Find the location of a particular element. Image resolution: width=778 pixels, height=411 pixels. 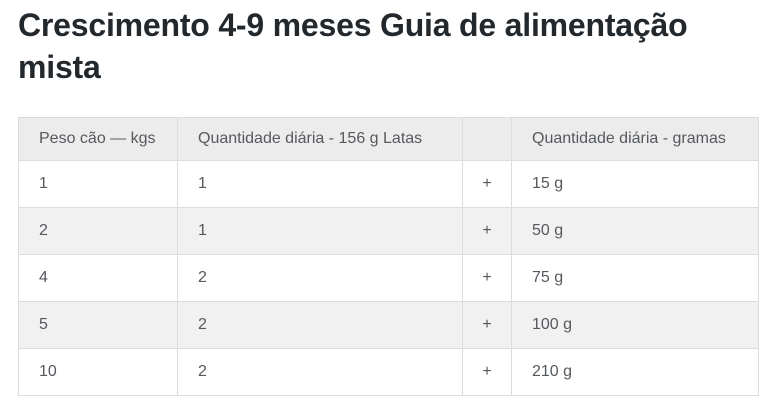

table-row: 1 1 + 15 g is located at coordinates (388, 184).